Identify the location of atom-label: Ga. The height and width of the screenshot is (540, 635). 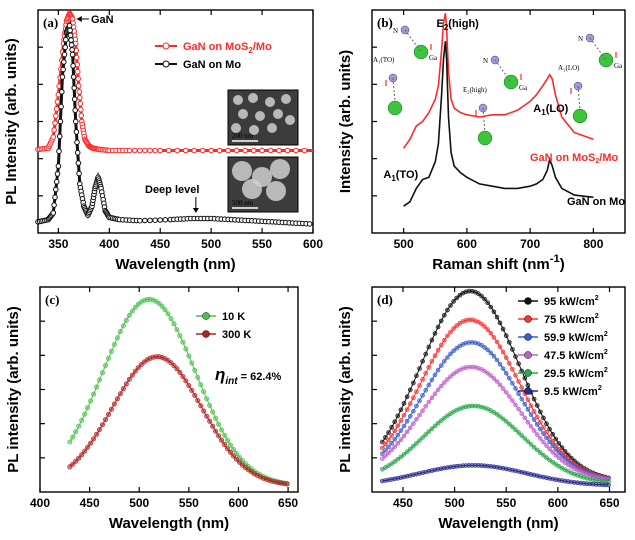
(523, 88).